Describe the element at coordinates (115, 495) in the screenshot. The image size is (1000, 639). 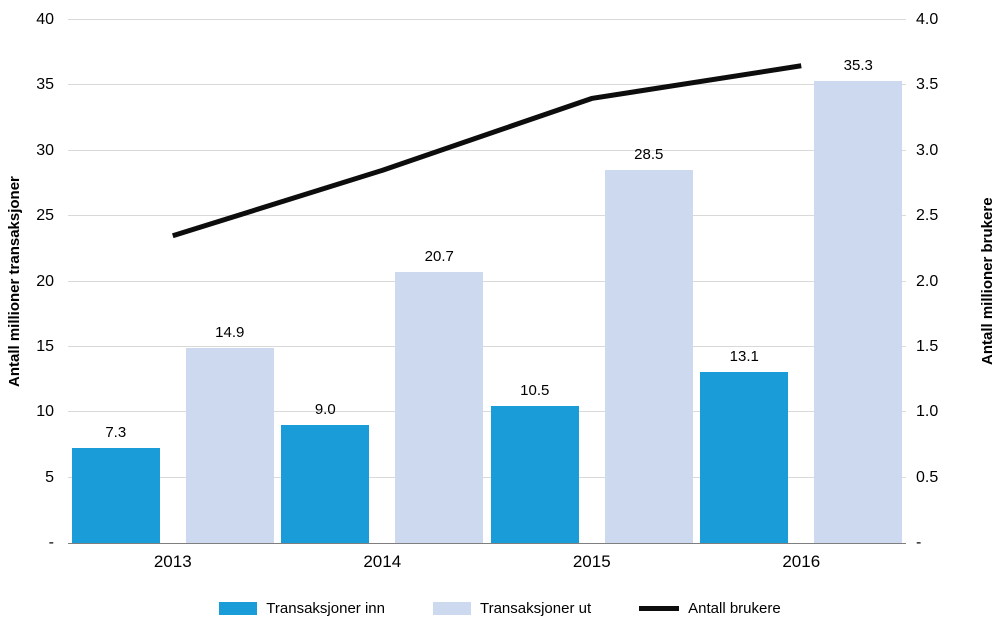
I see `bar-transaksjoner-inn-2013` at that location.